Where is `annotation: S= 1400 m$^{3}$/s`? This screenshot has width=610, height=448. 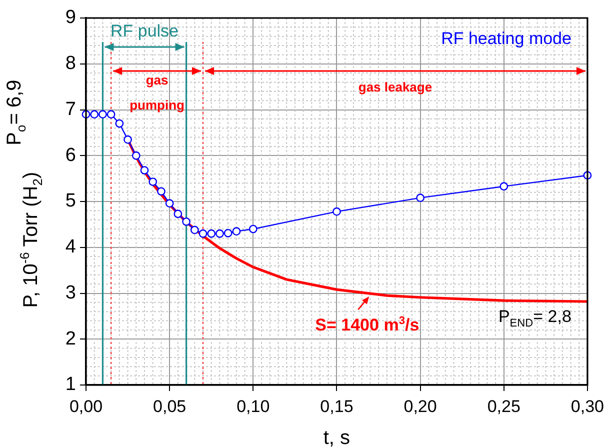
annotation: S= 1400 m$^{3}$/s is located at coordinates (367, 324).